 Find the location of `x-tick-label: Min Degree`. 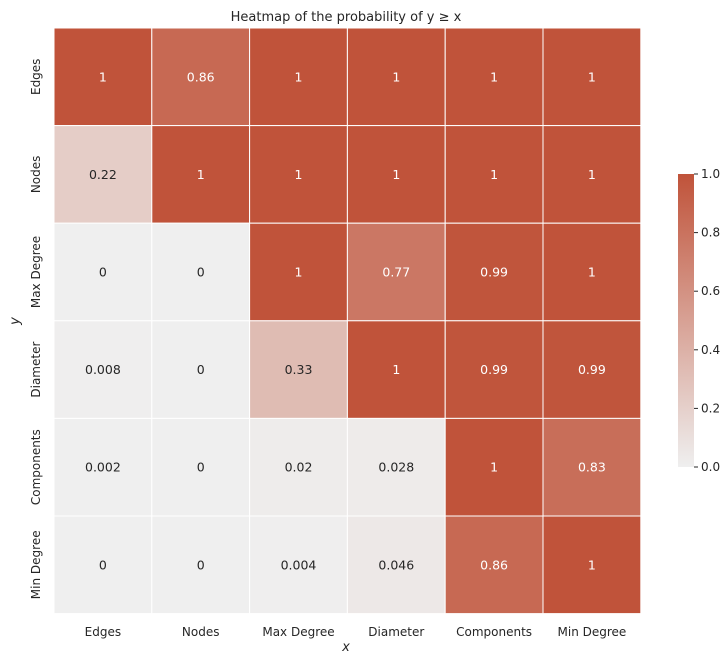

x-tick-label: Min Degree is located at coordinates (592, 632).